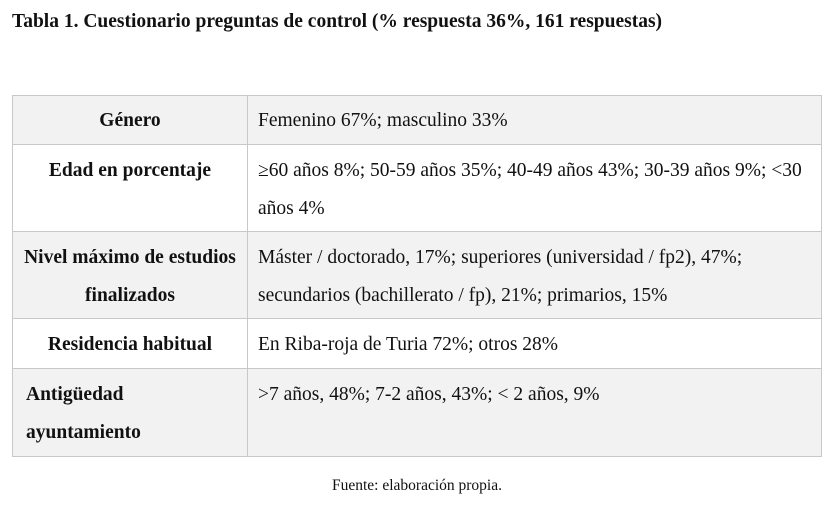  What do you see at coordinates (130, 343) in the screenshot?
I see `row-label-residencia: Residencia habitual` at bounding box center [130, 343].